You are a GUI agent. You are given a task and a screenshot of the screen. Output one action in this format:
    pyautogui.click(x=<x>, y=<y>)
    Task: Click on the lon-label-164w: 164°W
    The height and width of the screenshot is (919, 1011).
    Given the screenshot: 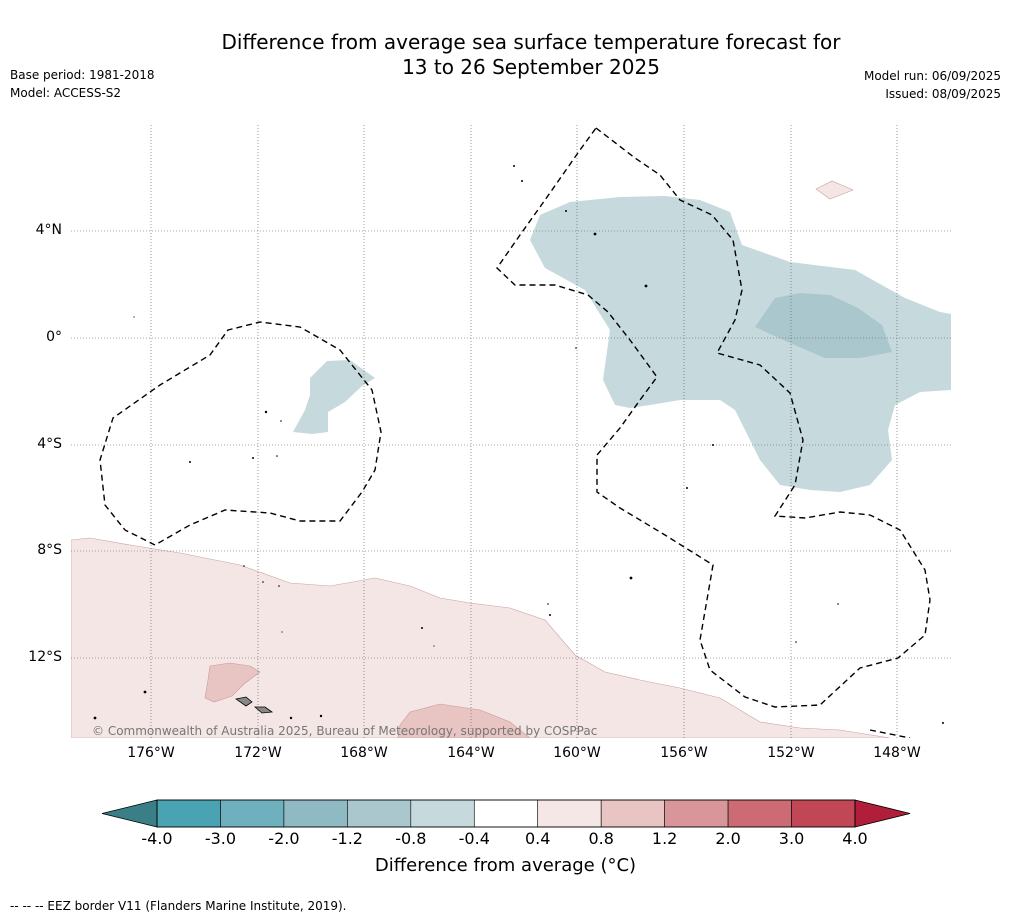 What is the action you would take?
    pyautogui.click(x=471, y=753)
    